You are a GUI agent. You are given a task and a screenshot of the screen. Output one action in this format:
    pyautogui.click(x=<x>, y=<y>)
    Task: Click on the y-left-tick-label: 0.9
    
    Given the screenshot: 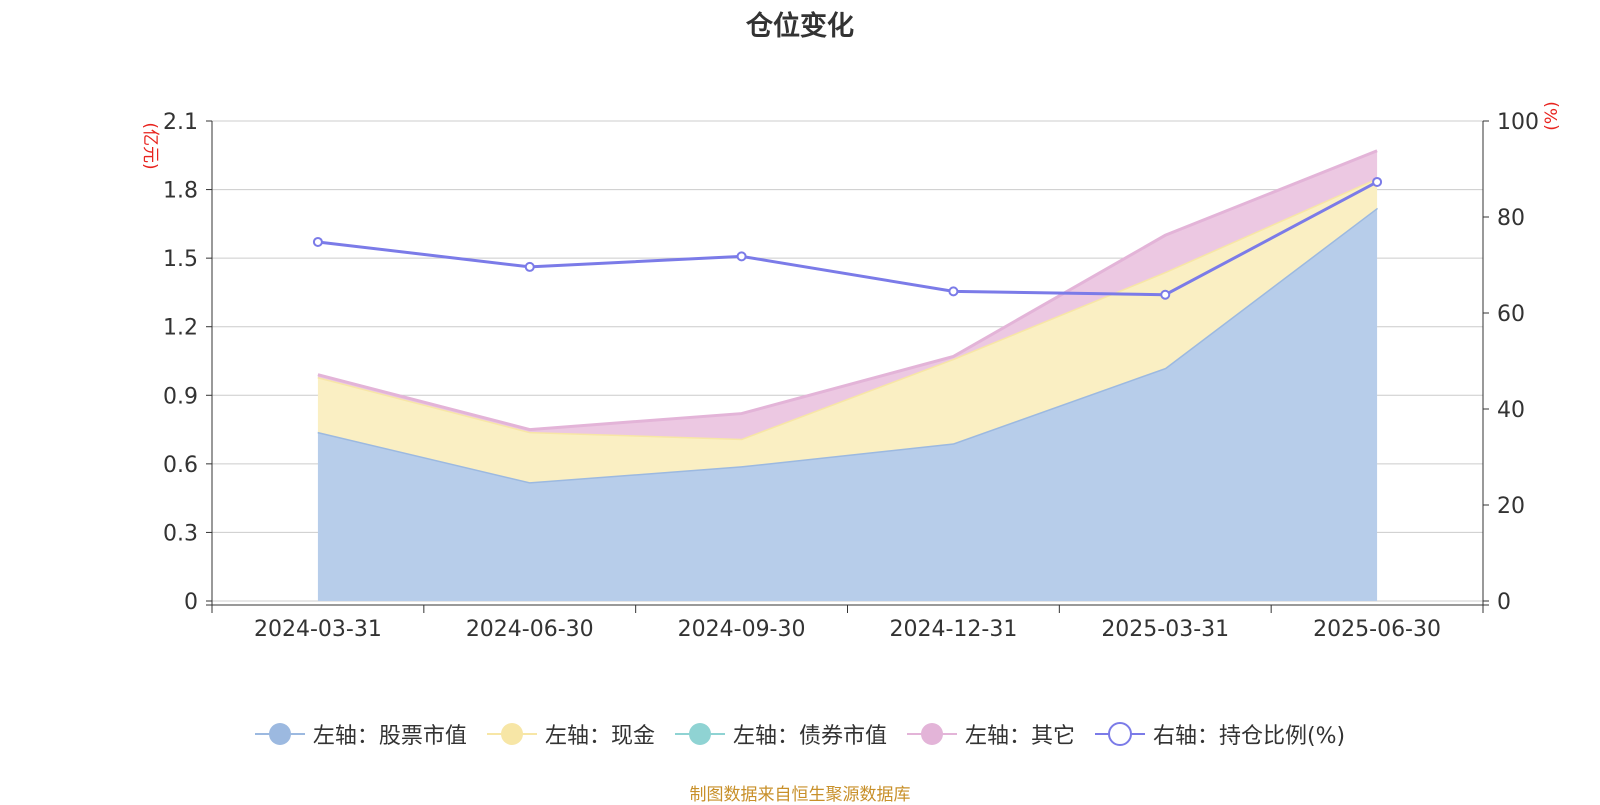 What is the action you would take?
    pyautogui.click(x=180, y=396)
    